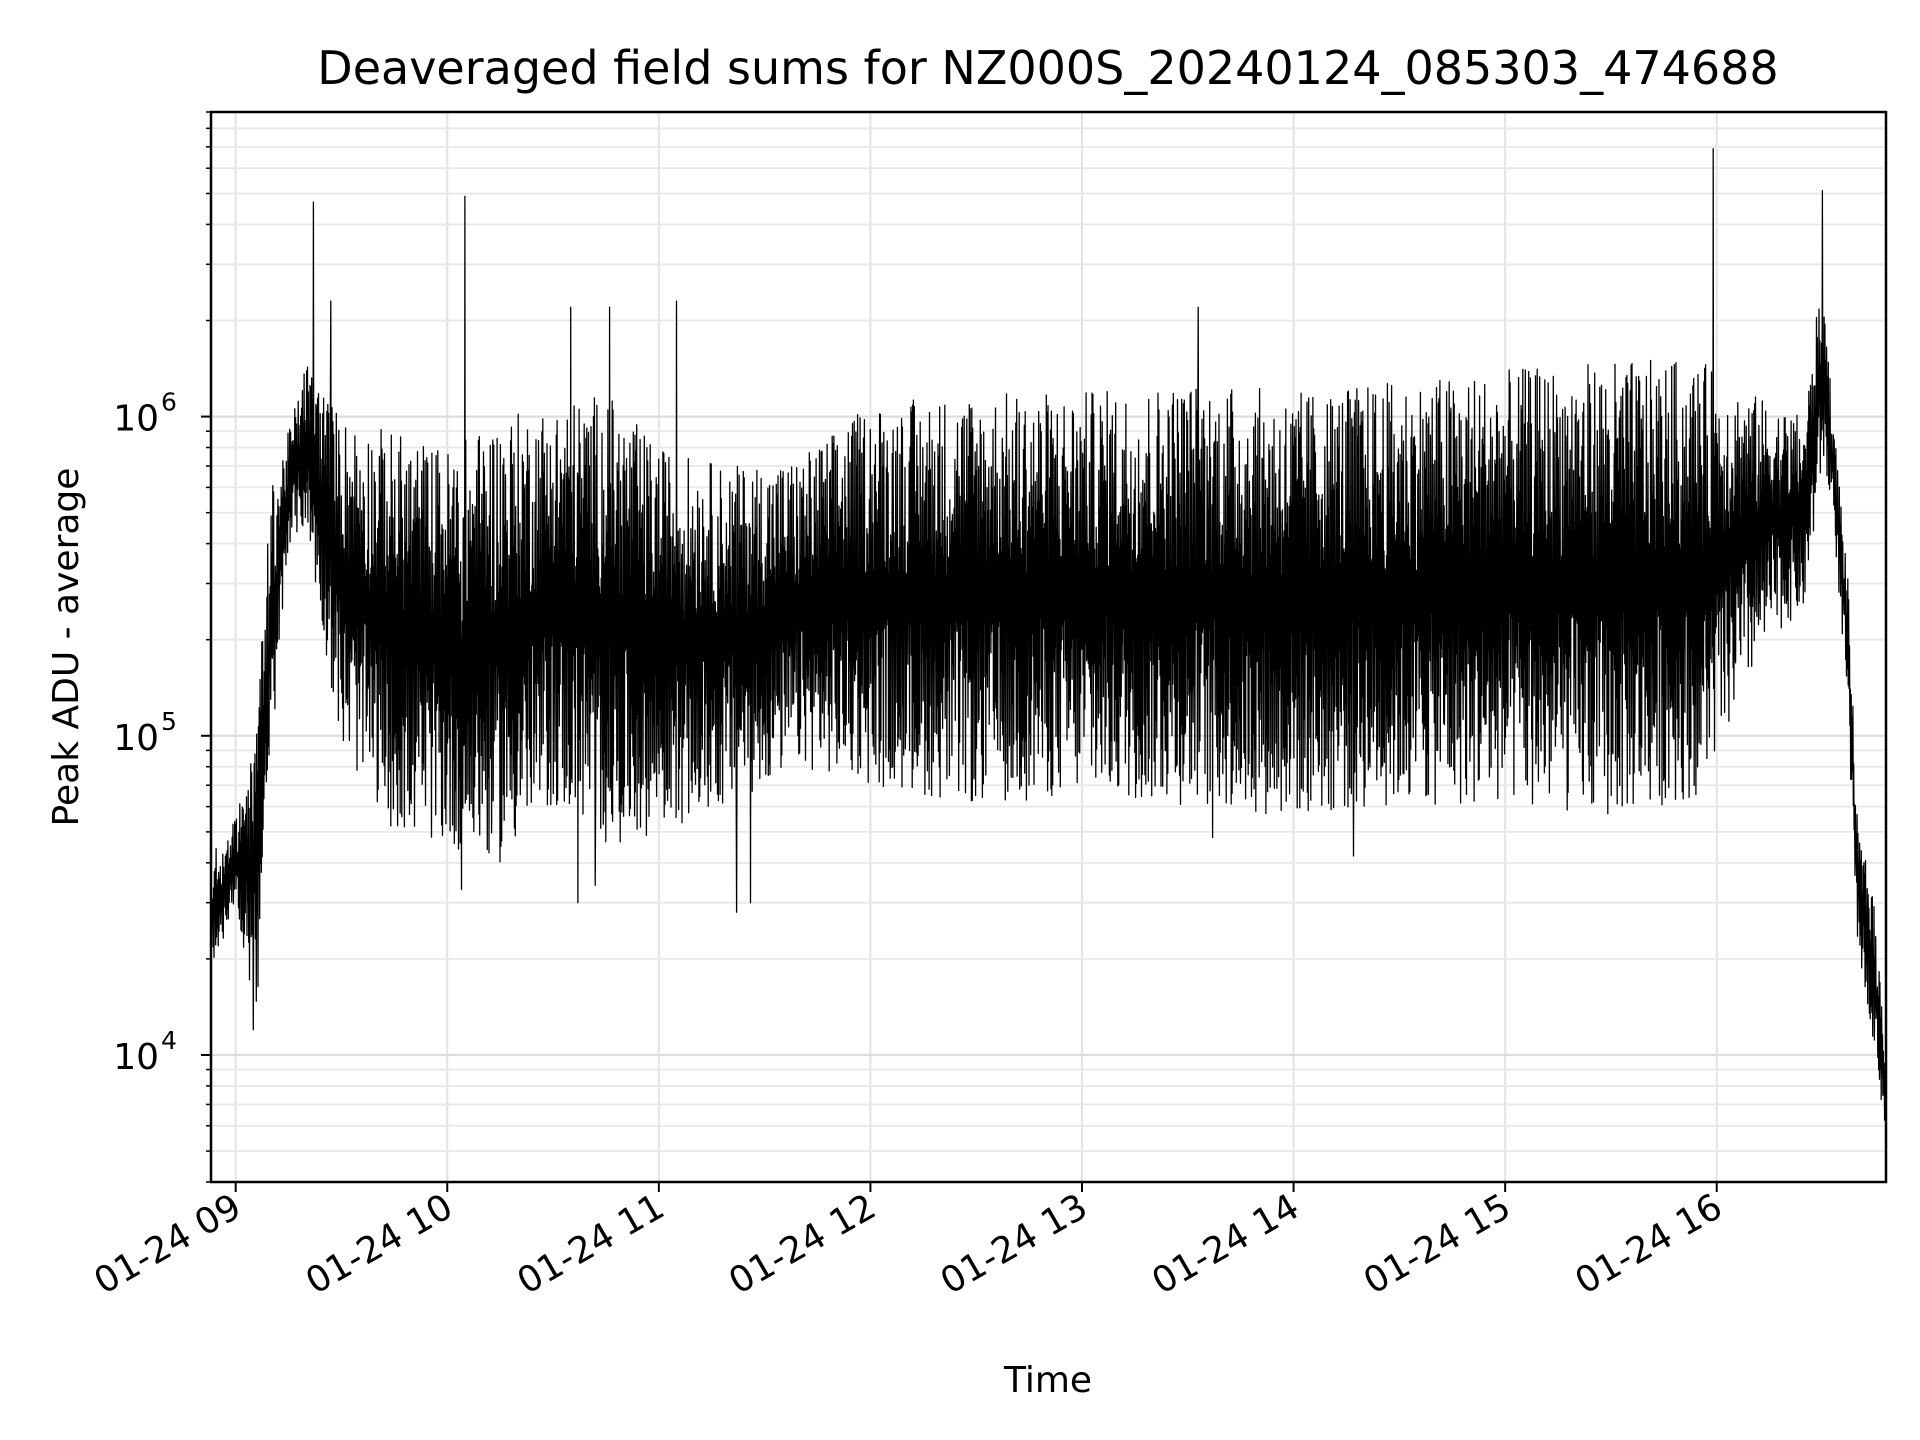  I want to click on x-tick-label: 01-24 10, so click(379, 1244).